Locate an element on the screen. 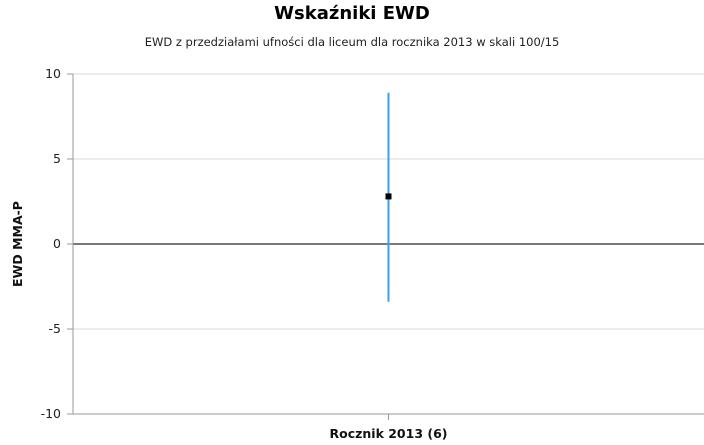 The image size is (704, 445). mark-layer is located at coordinates (389, 197).